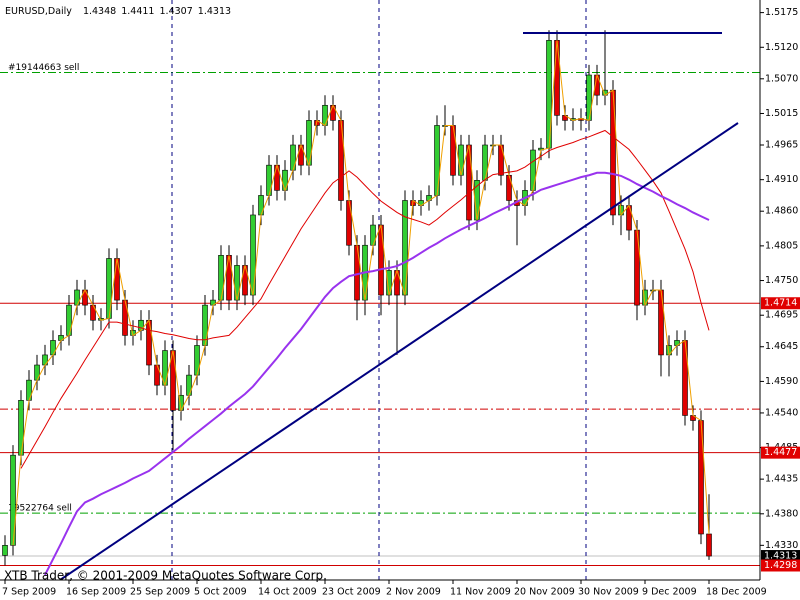 This screenshot has width=800, height=600. What do you see at coordinates (29, 592) in the screenshot?
I see `x-tick-label: 7 Sep 2009` at bounding box center [29, 592].